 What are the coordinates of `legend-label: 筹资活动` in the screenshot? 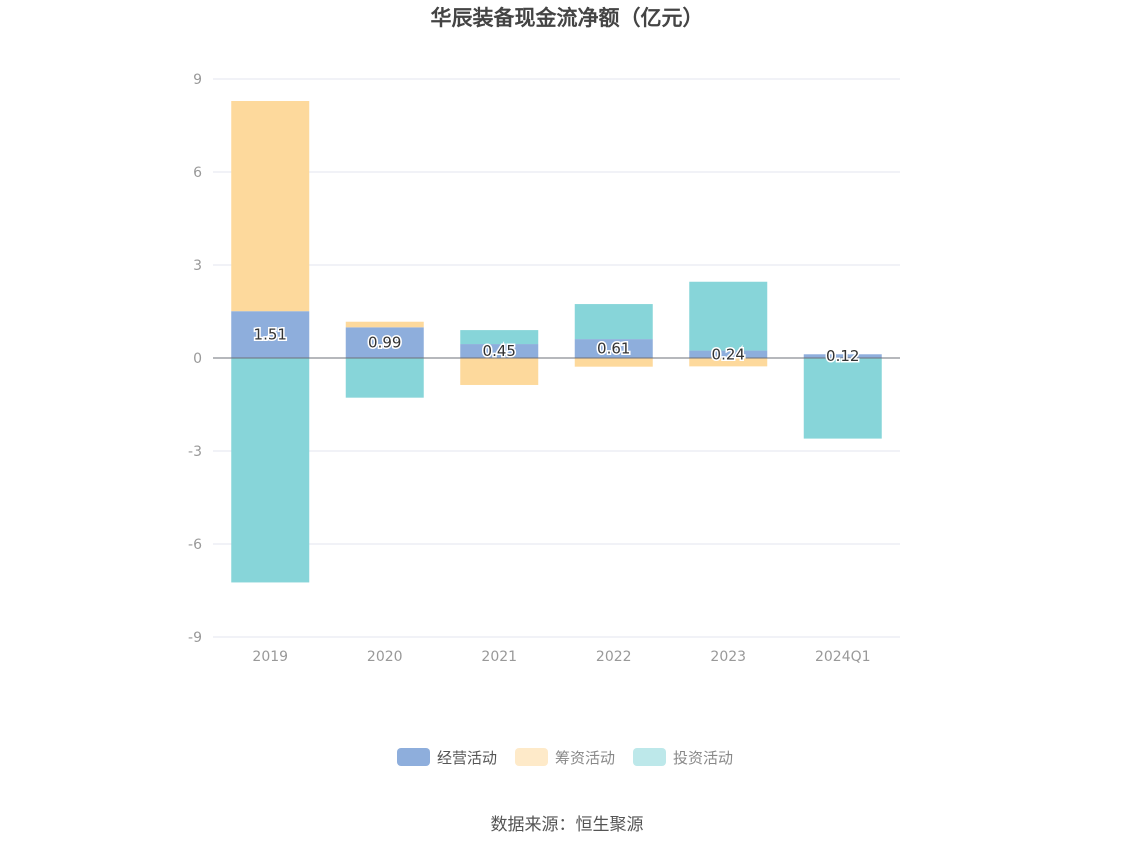 It's located at (585, 758).